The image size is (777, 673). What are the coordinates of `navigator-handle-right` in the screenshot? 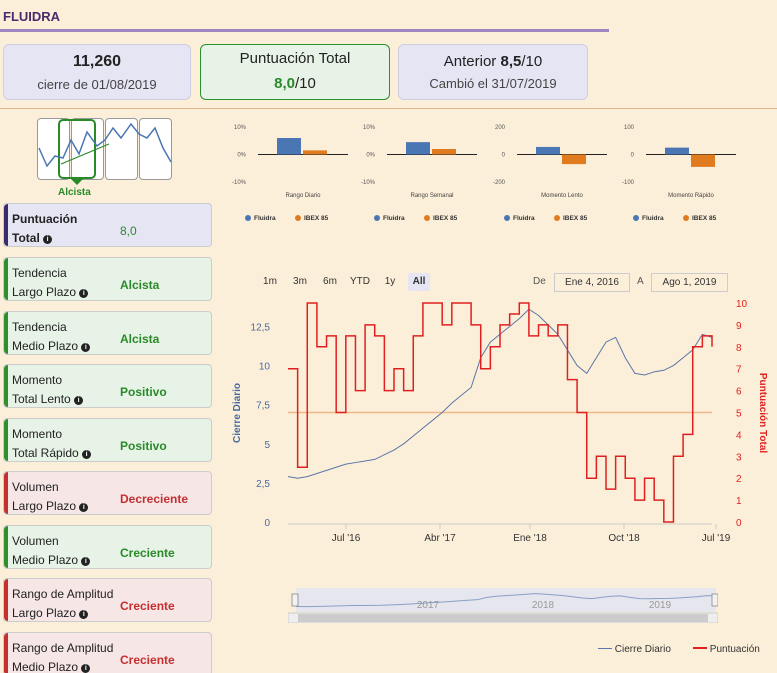 It's located at (714, 600).